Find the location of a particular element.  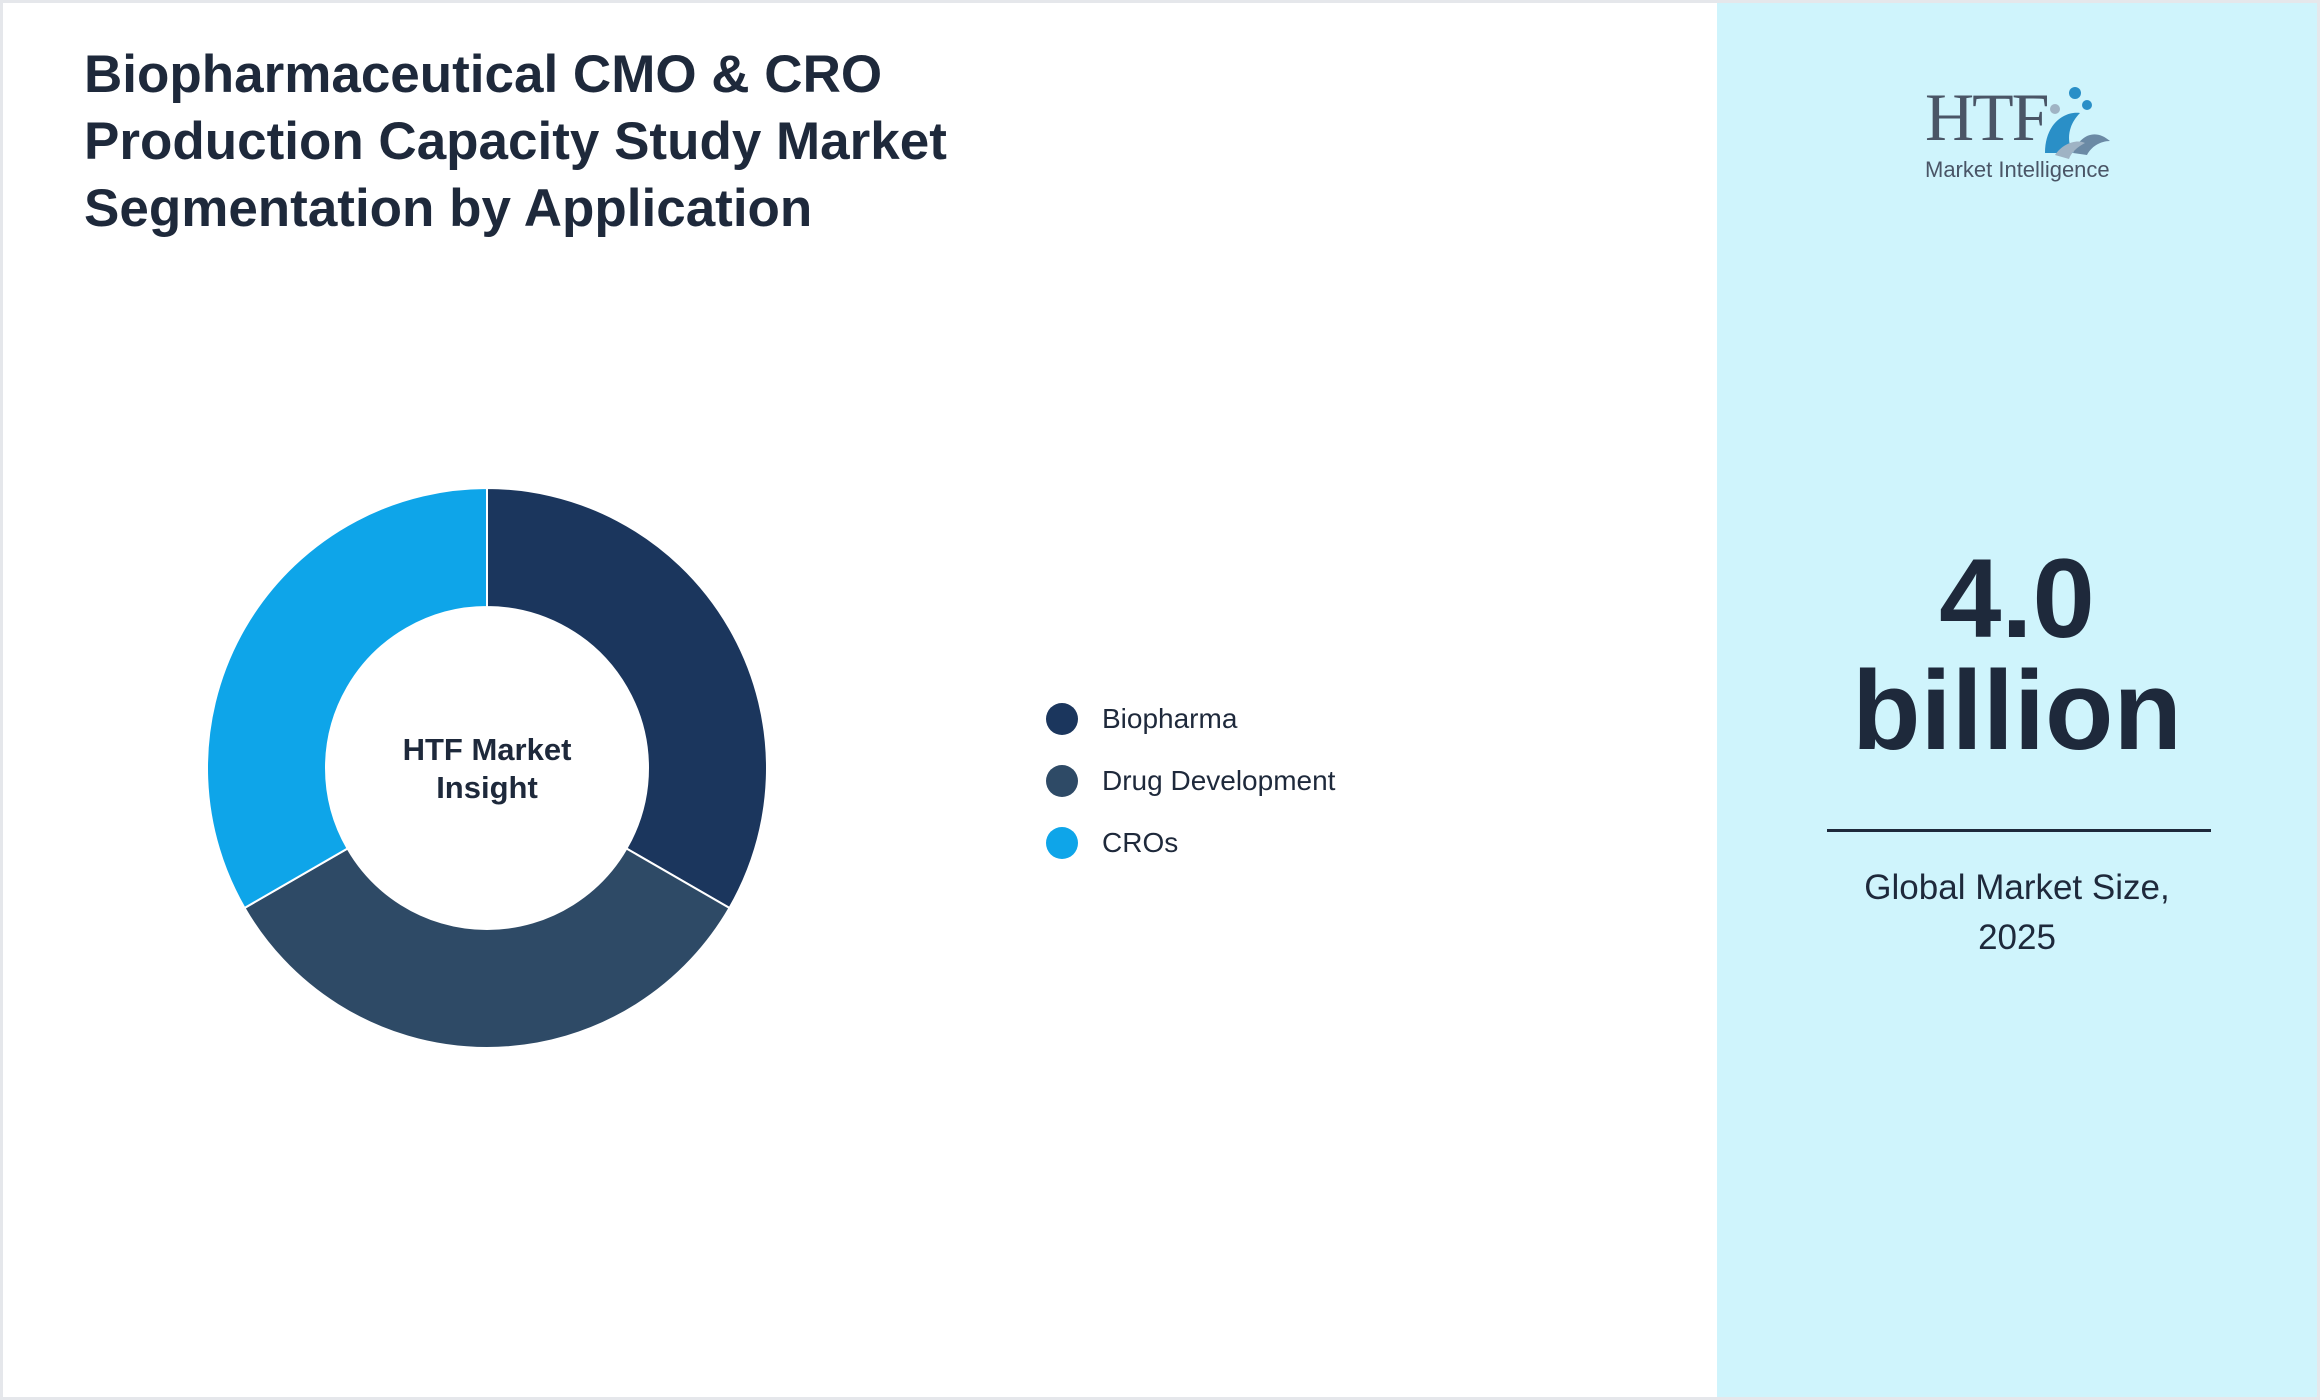

htf-logo: HTF Market Intelligence is located at coordinates (2020, 136).